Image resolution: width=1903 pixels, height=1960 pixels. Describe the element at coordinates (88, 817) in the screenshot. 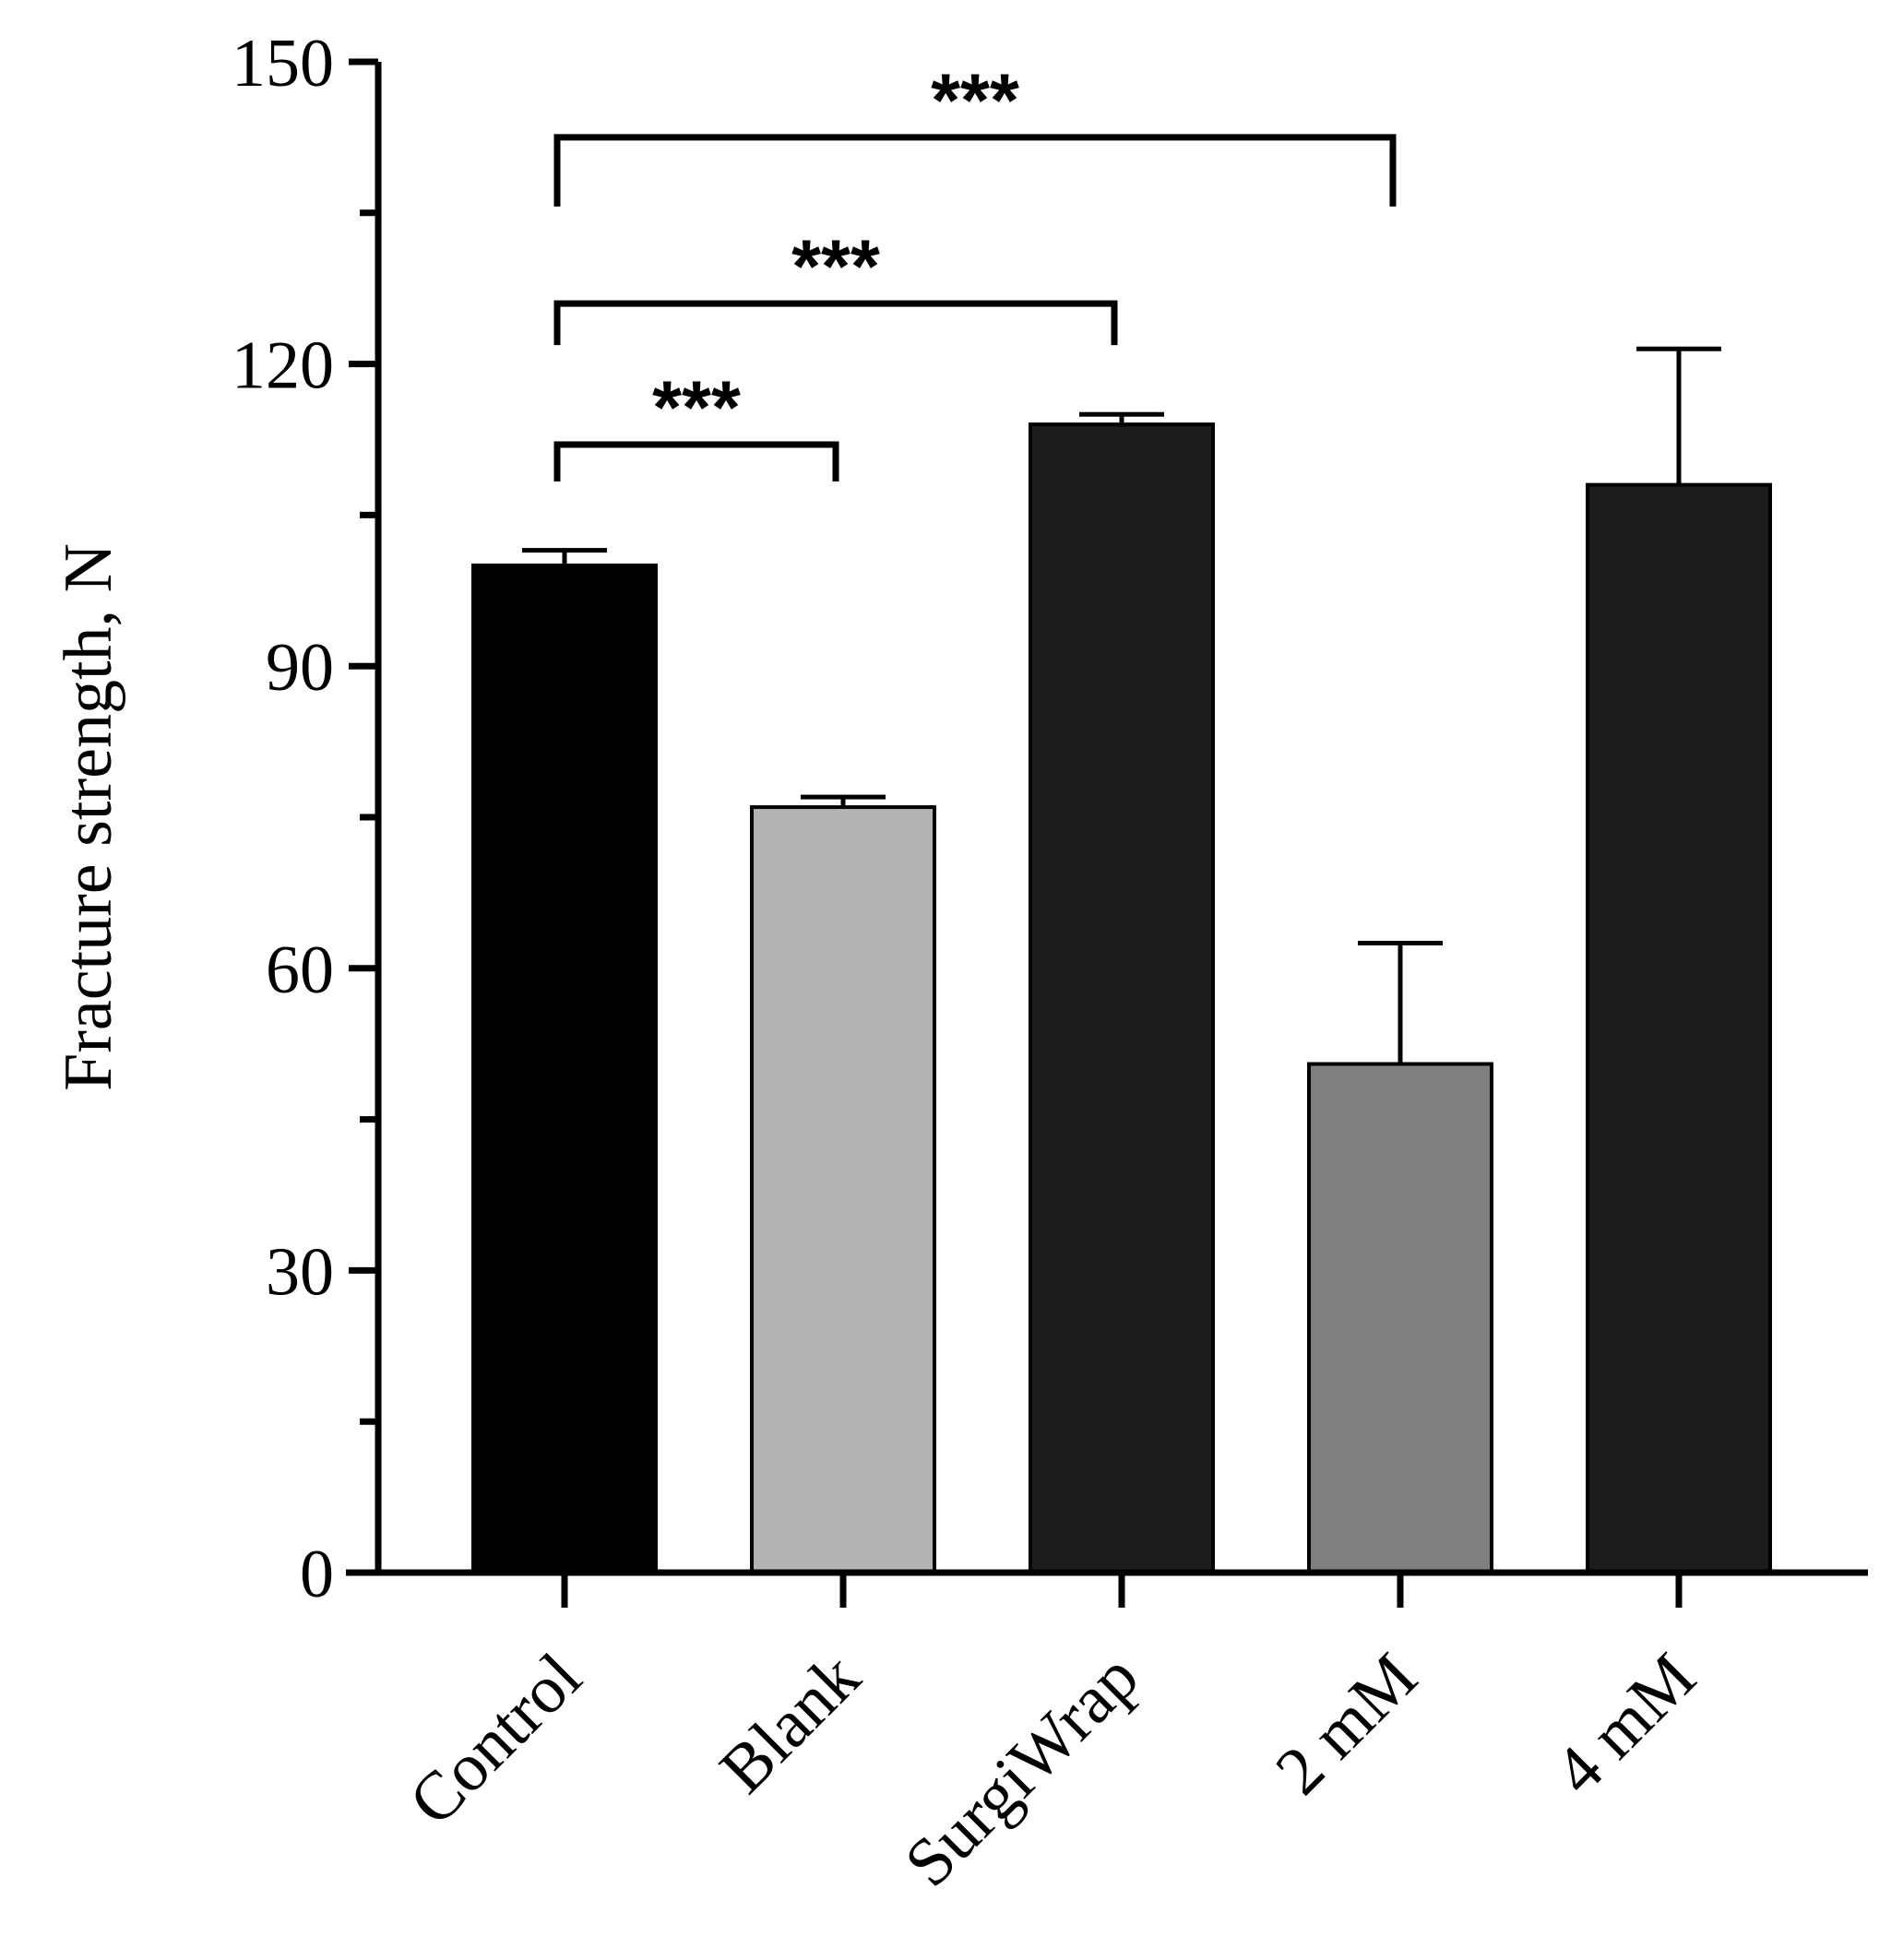

I see `y-axis-label: Fracture strength, N` at that location.